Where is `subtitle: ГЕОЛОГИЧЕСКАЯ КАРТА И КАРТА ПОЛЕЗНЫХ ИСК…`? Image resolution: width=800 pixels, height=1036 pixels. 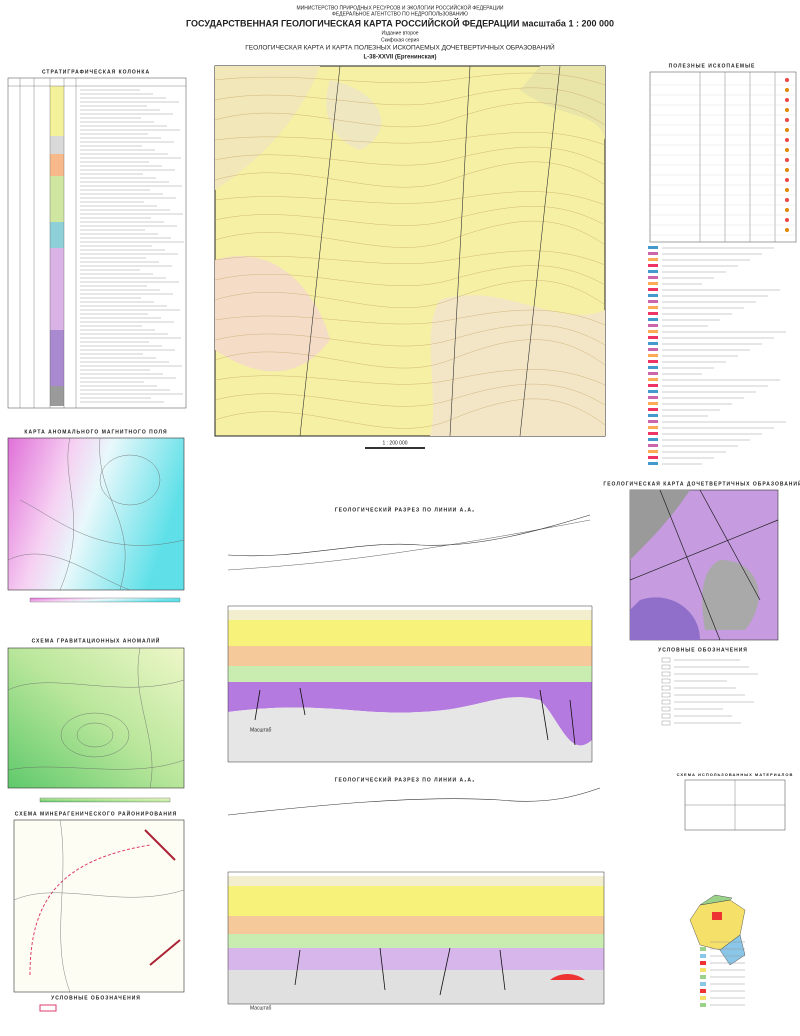 subtitle: ГЕОЛОГИЧЕСКАЯ КАРТА И КАРТА ПОЛЕЗНЫХ ИСК… is located at coordinates (400, 47).